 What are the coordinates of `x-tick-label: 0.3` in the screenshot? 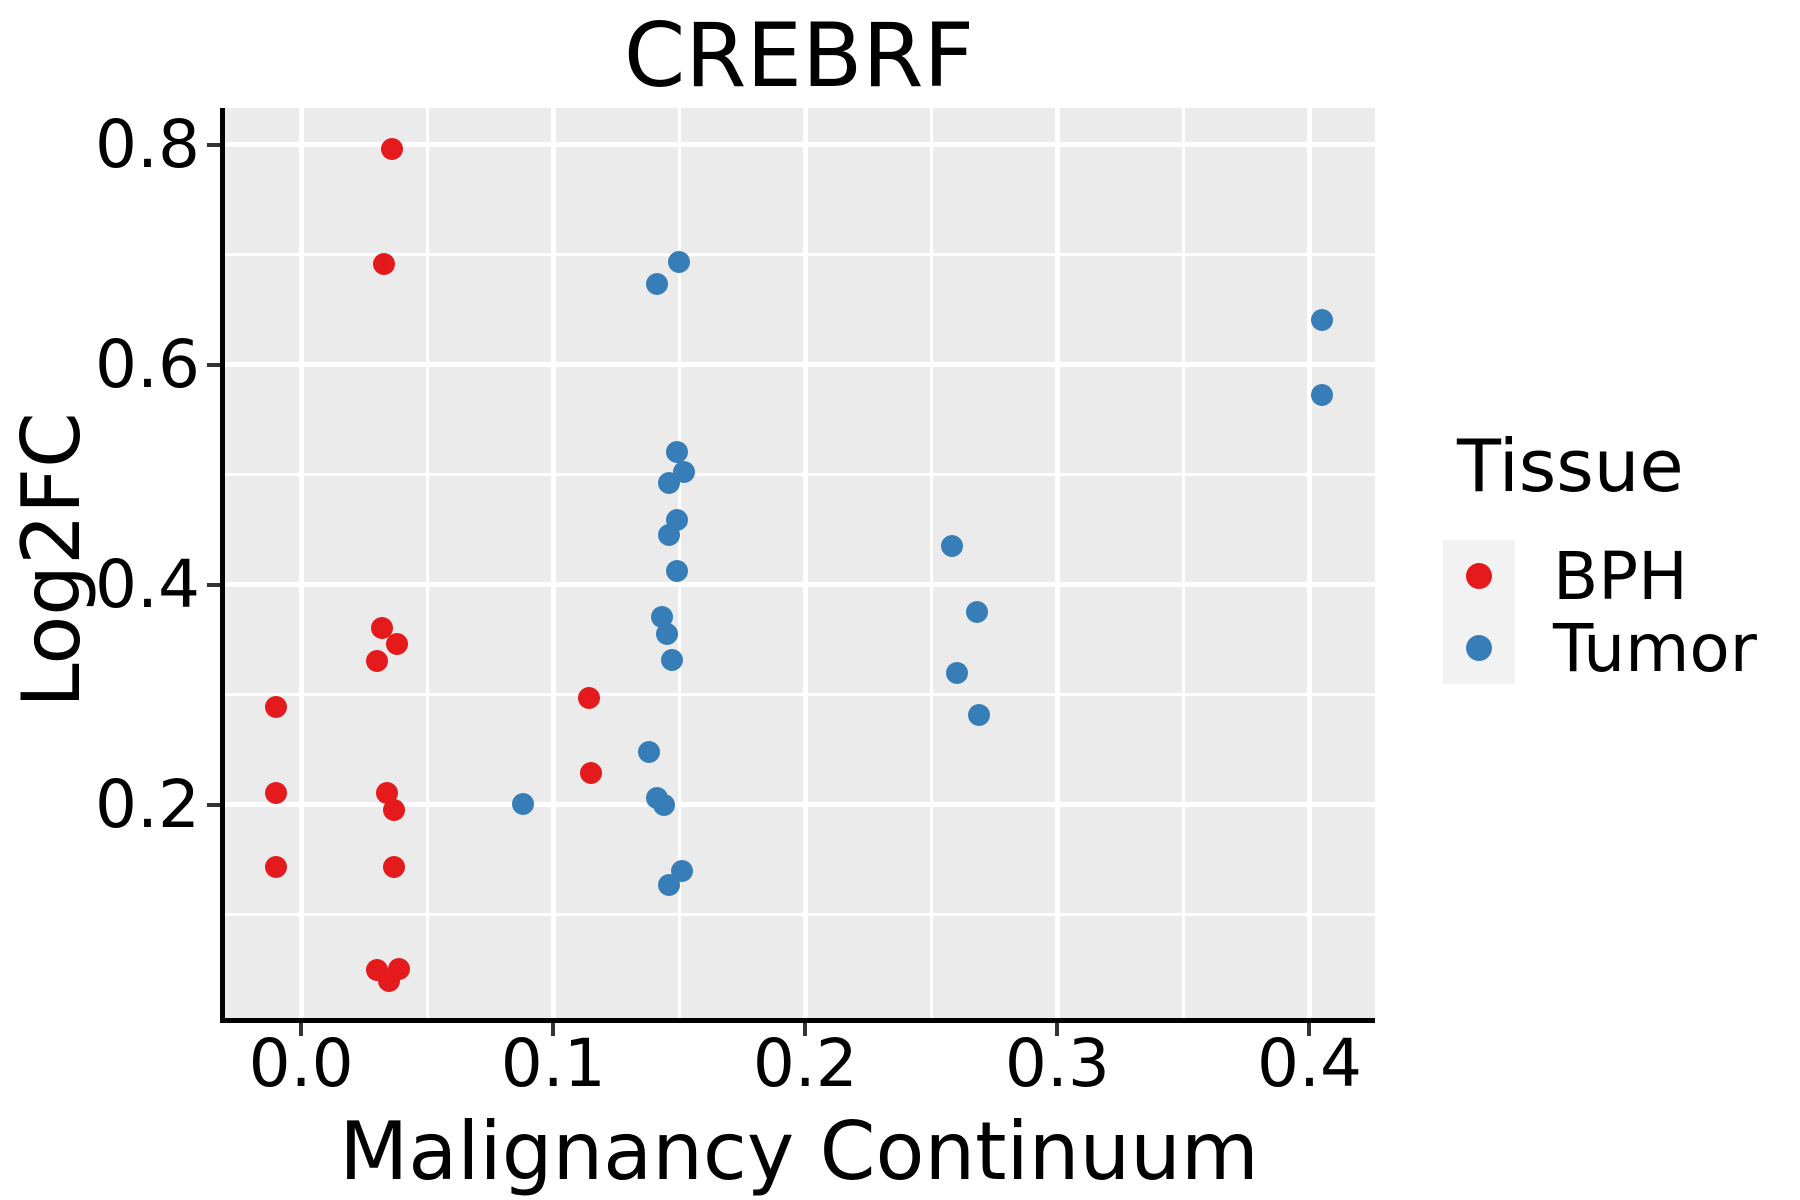 It's located at (1057, 1063).